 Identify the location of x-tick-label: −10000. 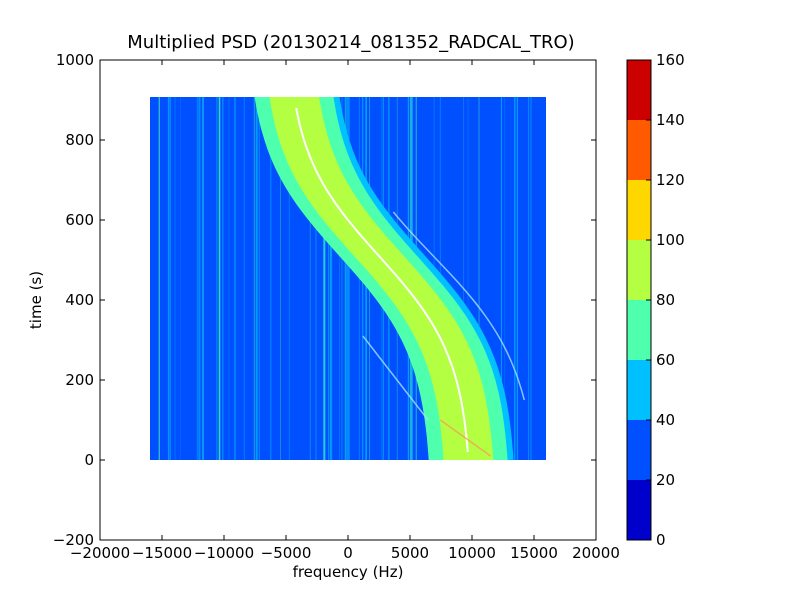
(224, 553).